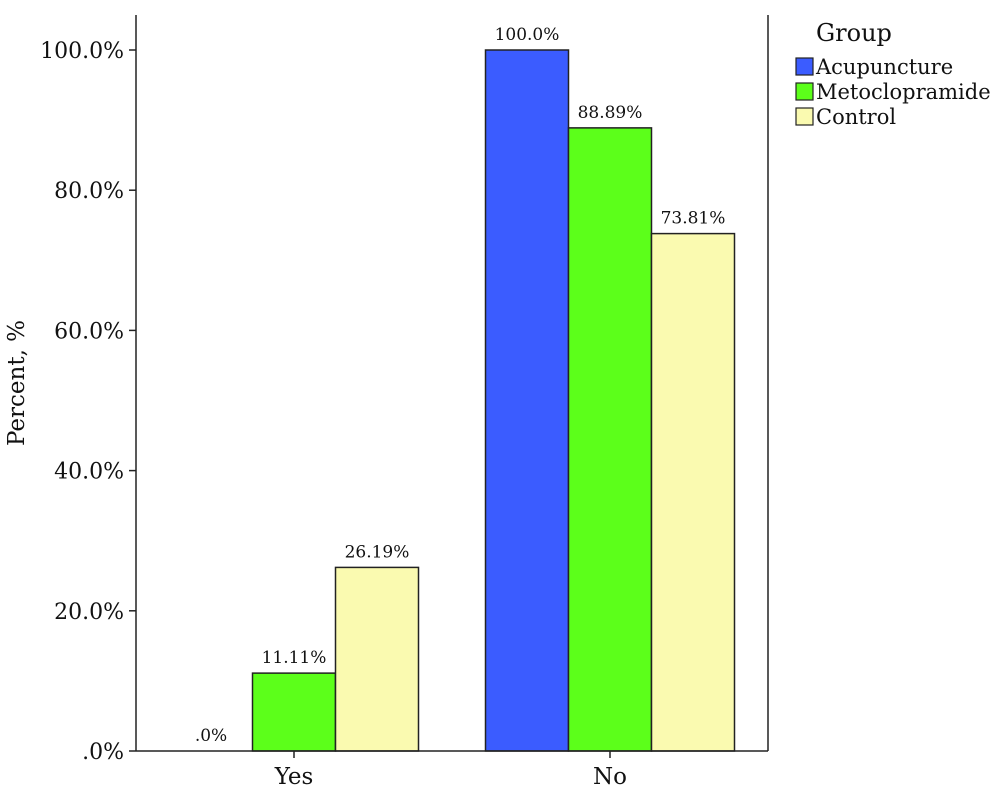 The height and width of the screenshot is (793, 1000). I want to click on legend-swatch-acupuncture, so click(804, 66).